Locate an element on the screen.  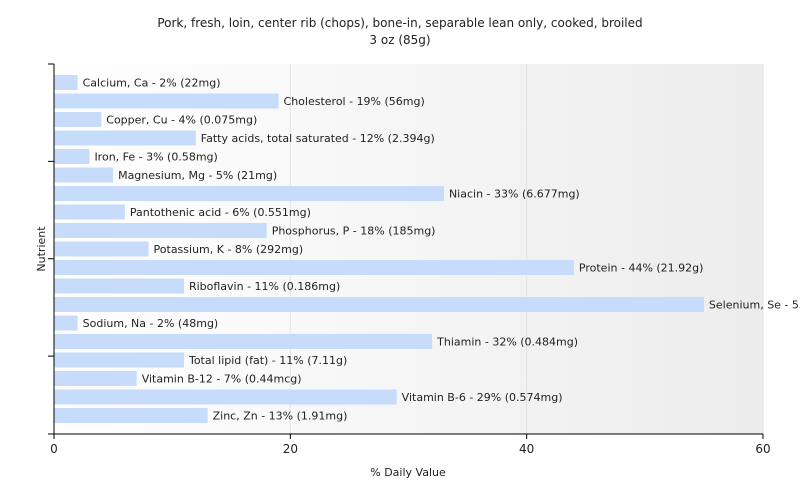
bar-label-1: Cholesterol - 19% (56mg) is located at coordinates (354, 101).